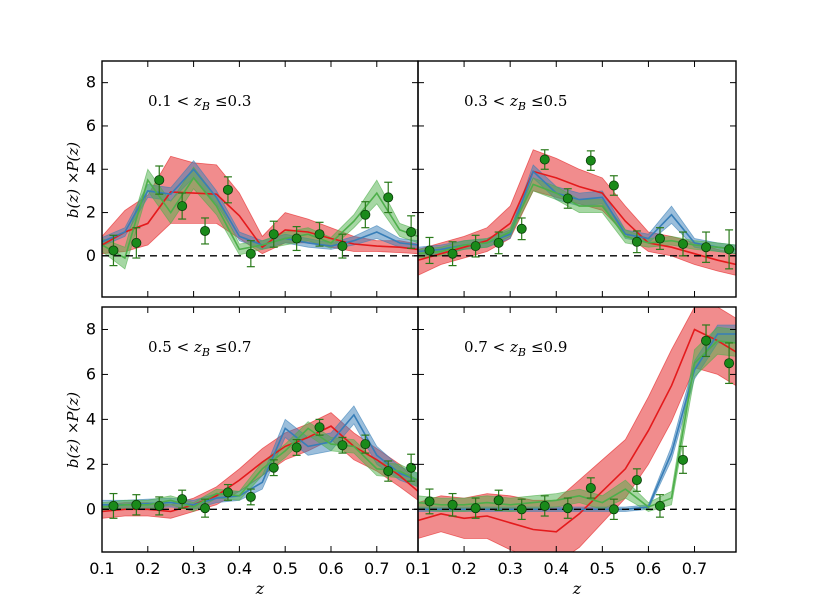 This screenshot has width=817, height=613. Describe the element at coordinates (260, 588) in the screenshot. I see `x-axis-label-left: z` at that location.